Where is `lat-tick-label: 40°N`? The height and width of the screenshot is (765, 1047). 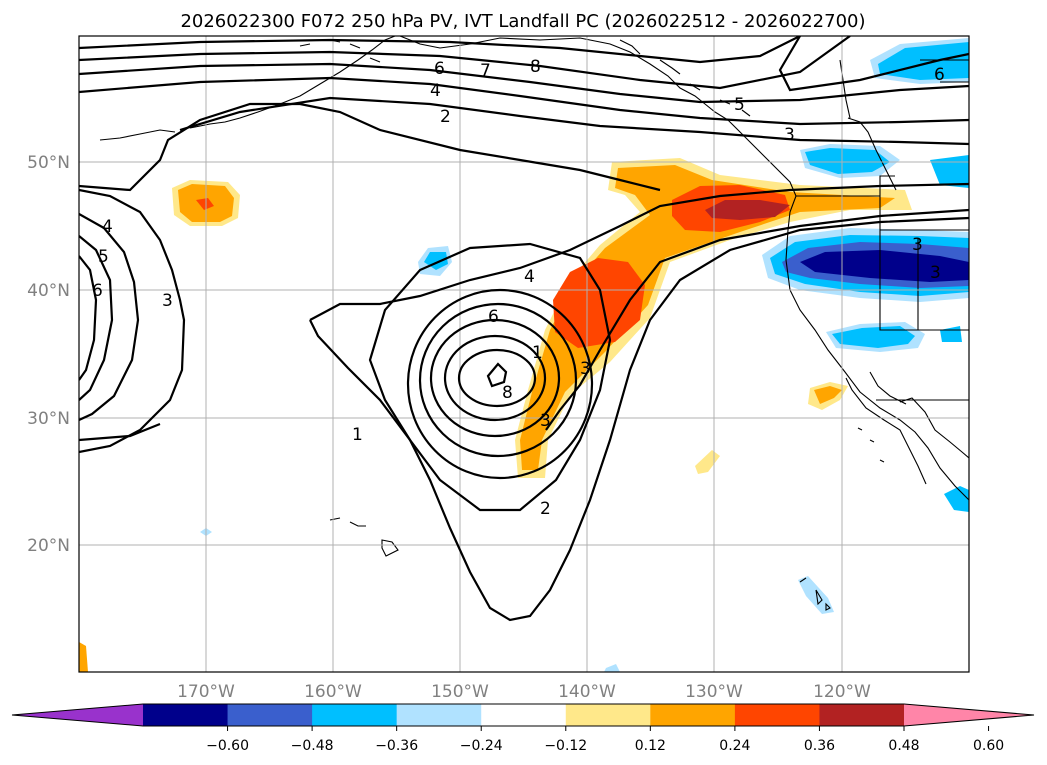
lat-tick-label: 40°N is located at coordinates (48, 291).